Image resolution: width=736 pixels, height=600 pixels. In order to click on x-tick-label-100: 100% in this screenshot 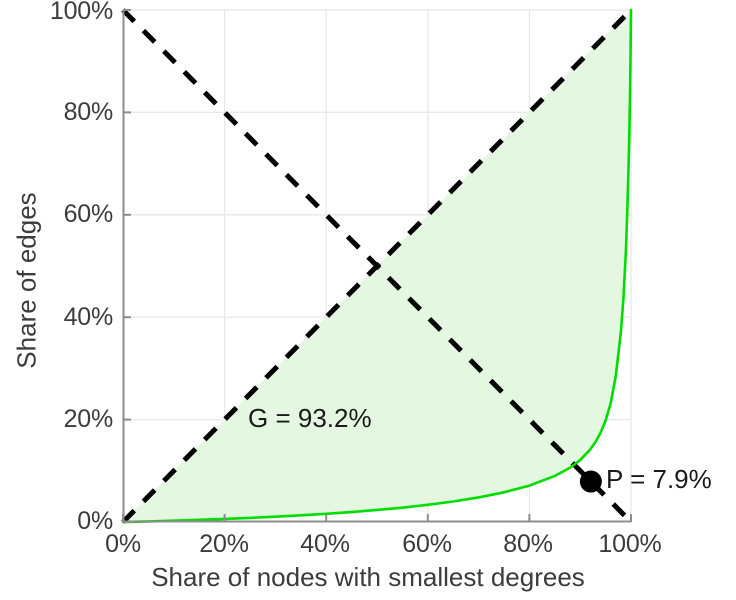, I will do `click(630, 544)`.